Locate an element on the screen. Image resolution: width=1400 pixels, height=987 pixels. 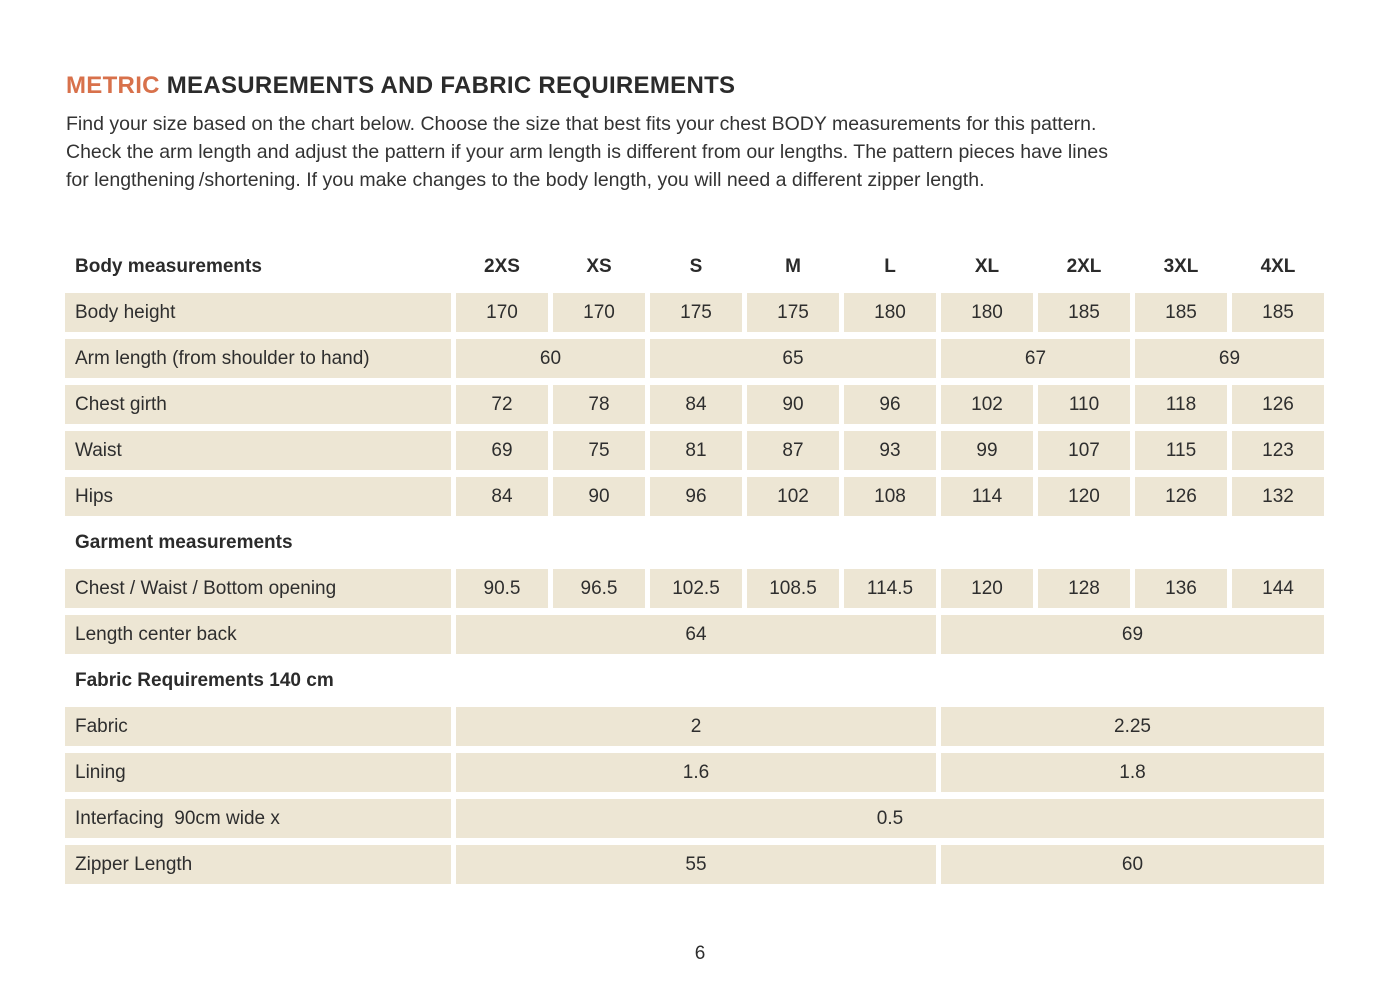
row-label: Chest girth is located at coordinates (258, 404).